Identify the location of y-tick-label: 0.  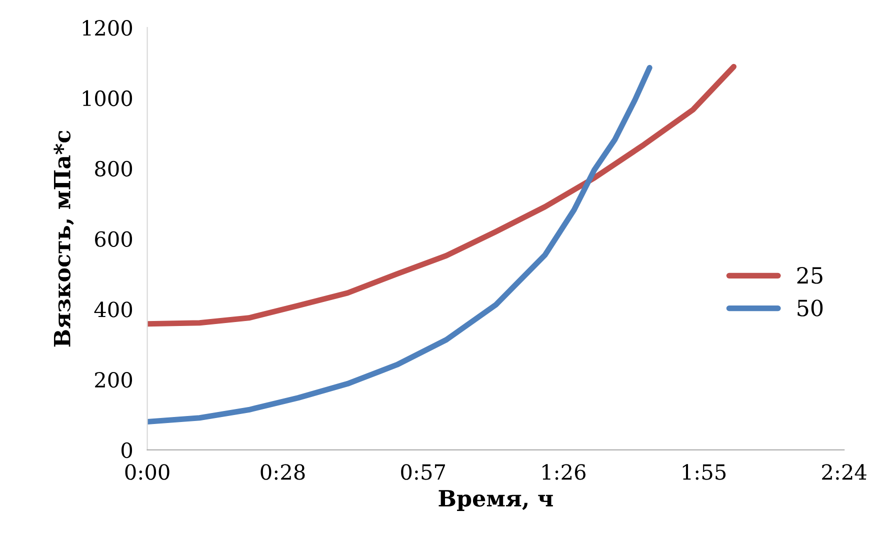
(127, 450).